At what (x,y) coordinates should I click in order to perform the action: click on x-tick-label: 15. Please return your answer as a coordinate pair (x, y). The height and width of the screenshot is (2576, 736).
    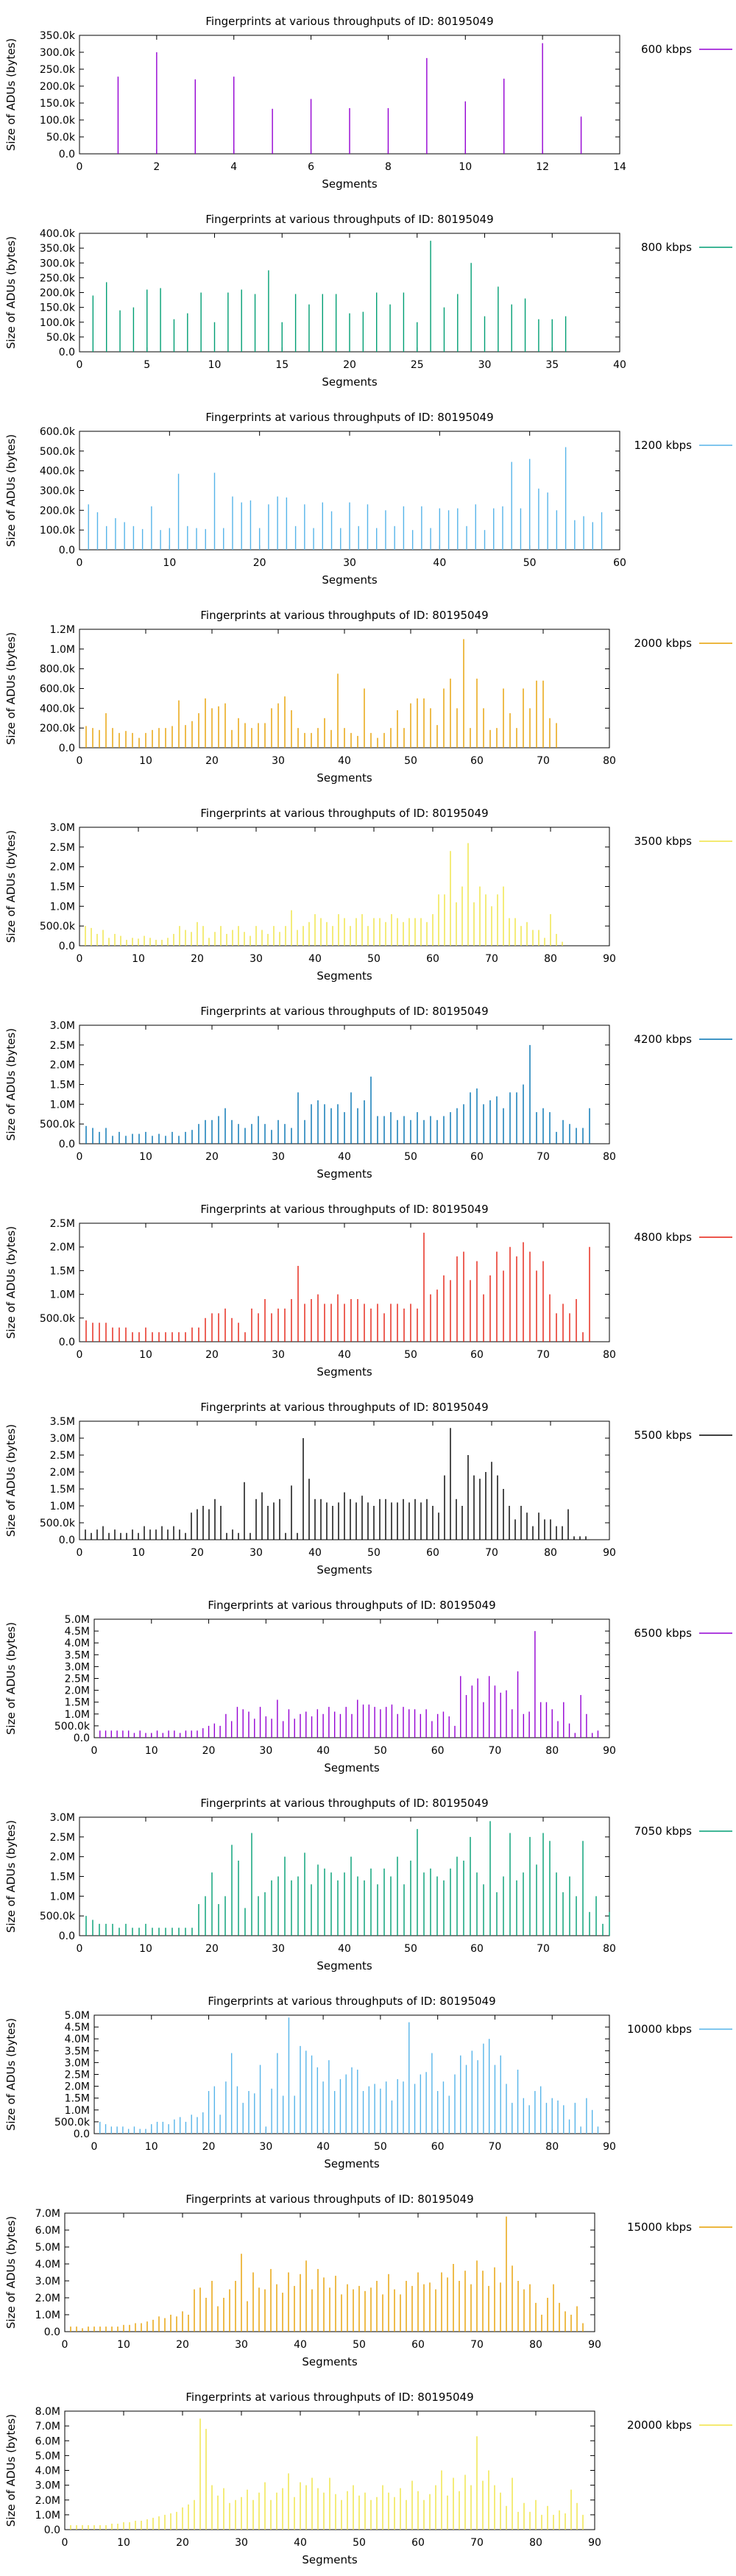
    Looking at the image, I should click on (282, 365).